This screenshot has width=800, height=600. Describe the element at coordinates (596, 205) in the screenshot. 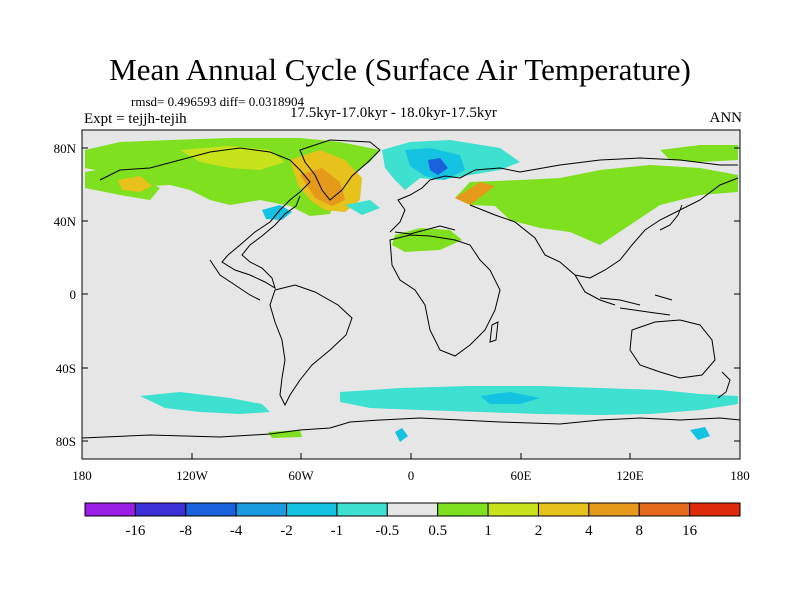

I see `anomaly-region-eurasia` at that location.